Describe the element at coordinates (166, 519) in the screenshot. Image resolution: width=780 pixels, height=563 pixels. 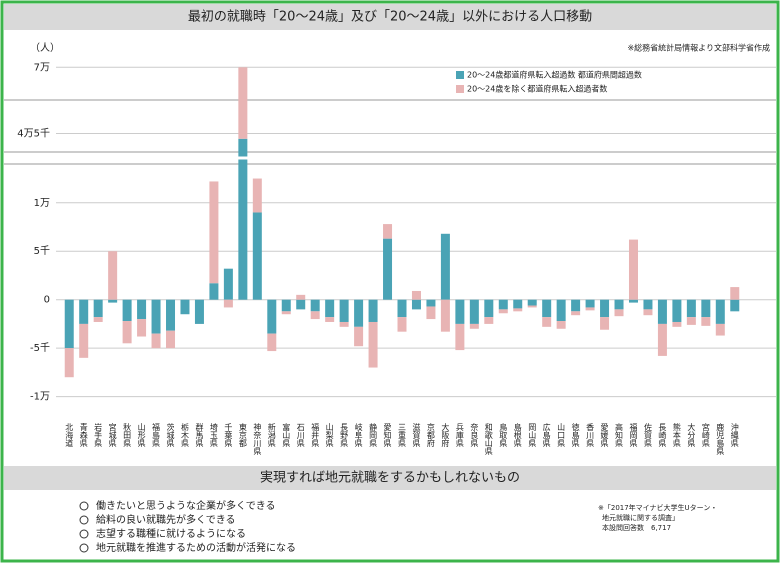
I see `survey-item: 給料の良い就職先が多くできる` at that location.